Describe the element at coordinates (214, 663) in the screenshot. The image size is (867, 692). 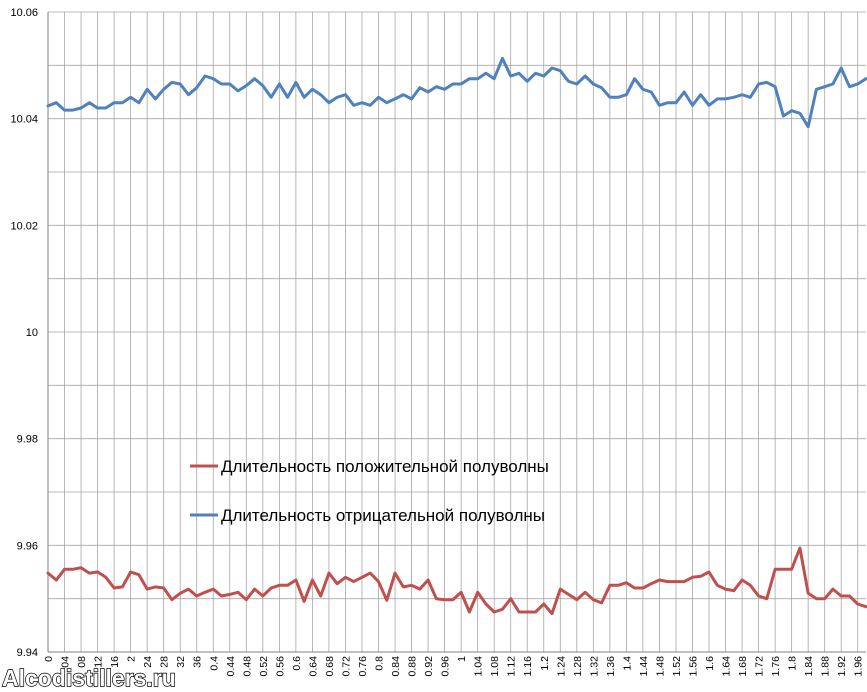
I see `x-tick-label: 0.4` at that location.